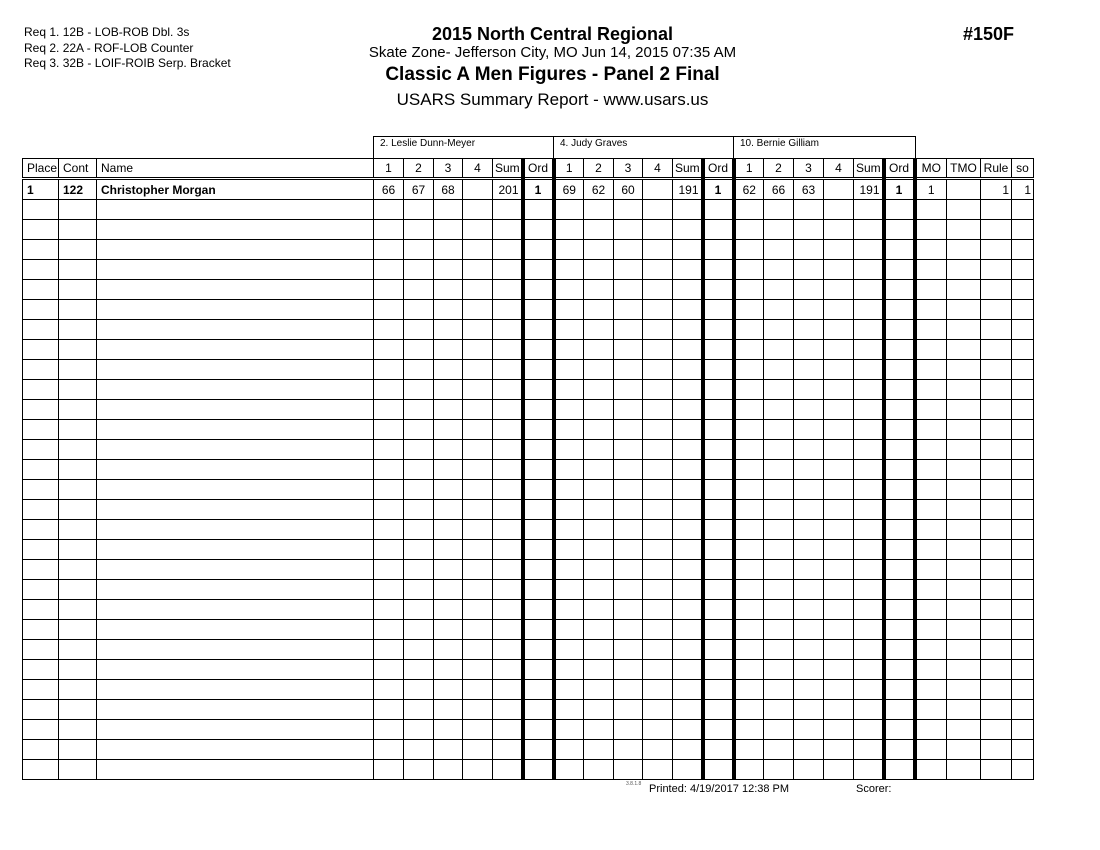  Describe the element at coordinates (508, 189) in the screenshot. I see `sum-cell: 201` at that location.